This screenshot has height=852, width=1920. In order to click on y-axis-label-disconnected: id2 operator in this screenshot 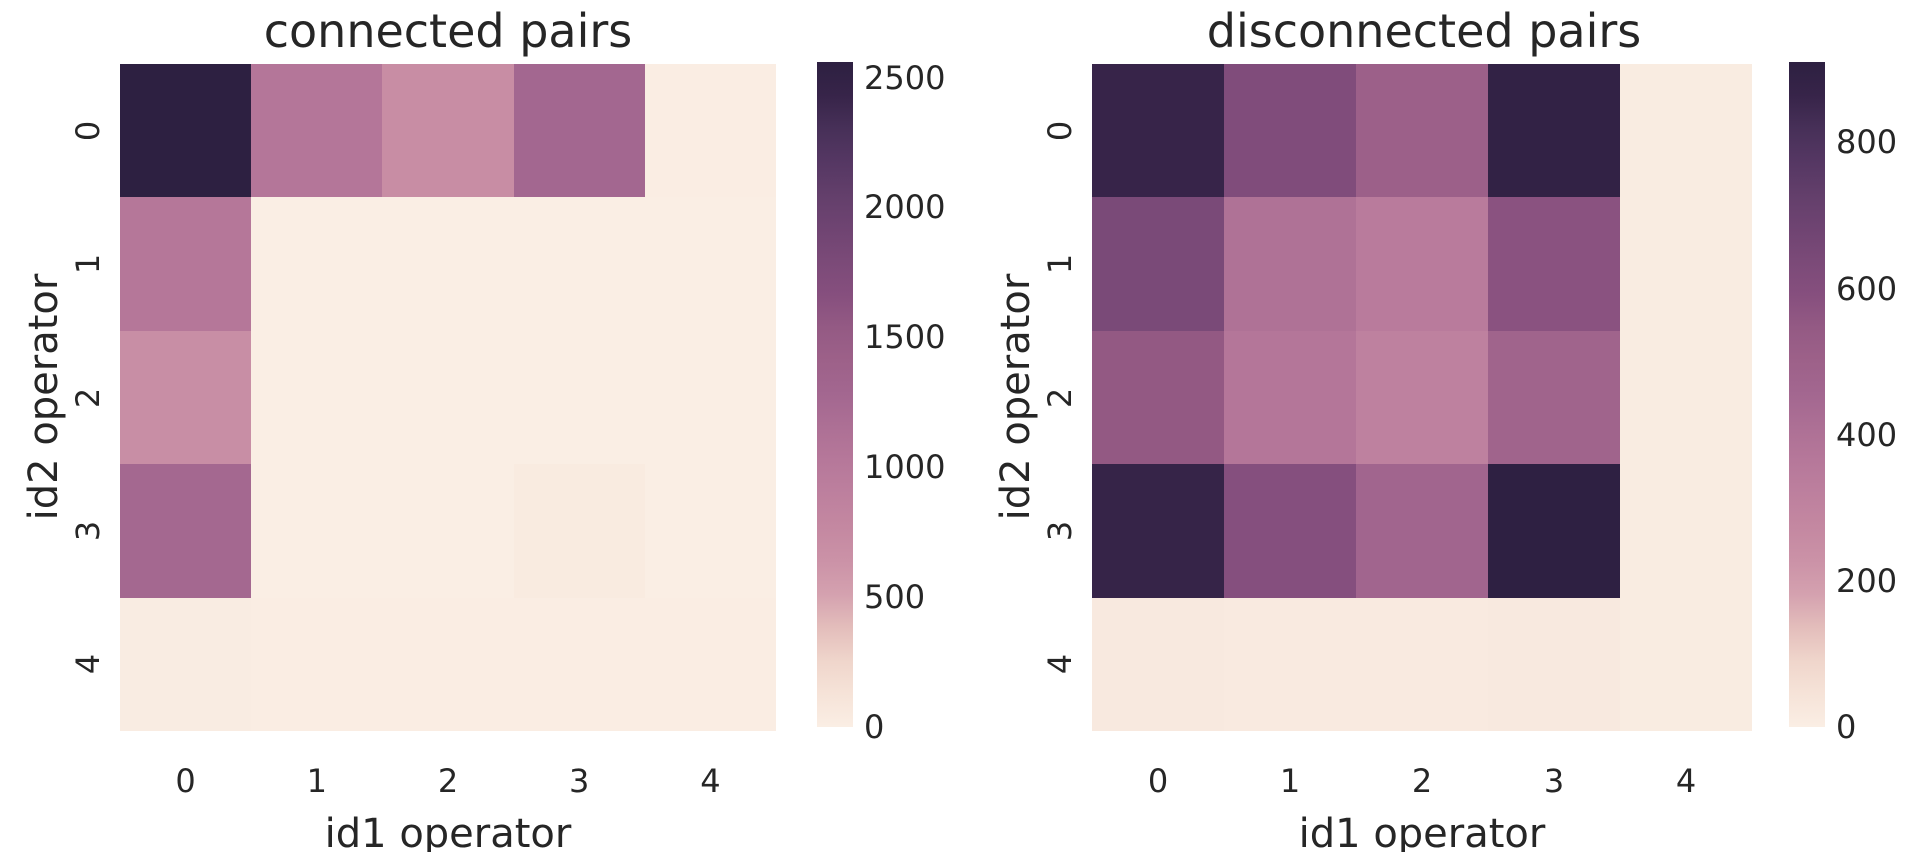, I will do `click(1016, 397)`.